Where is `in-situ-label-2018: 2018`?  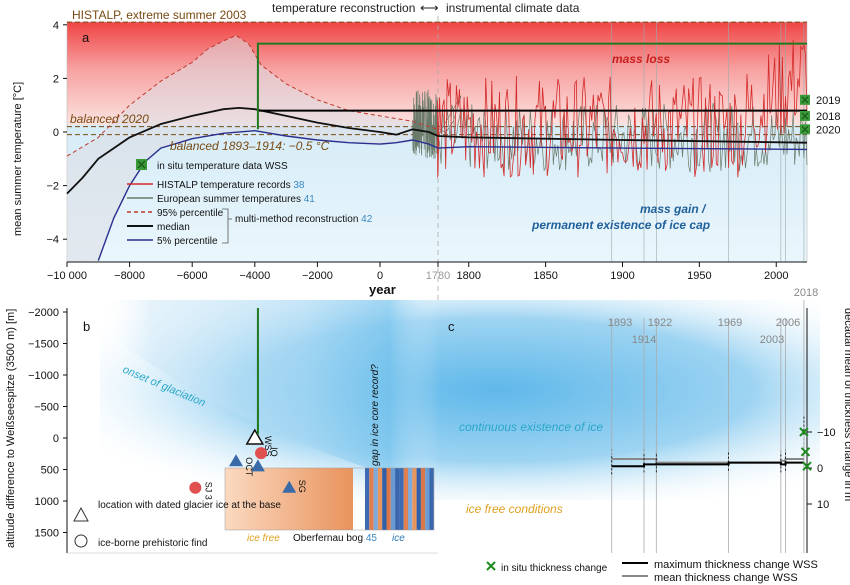 in-situ-label-2018: 2018 is located at coordinates (828, 117).